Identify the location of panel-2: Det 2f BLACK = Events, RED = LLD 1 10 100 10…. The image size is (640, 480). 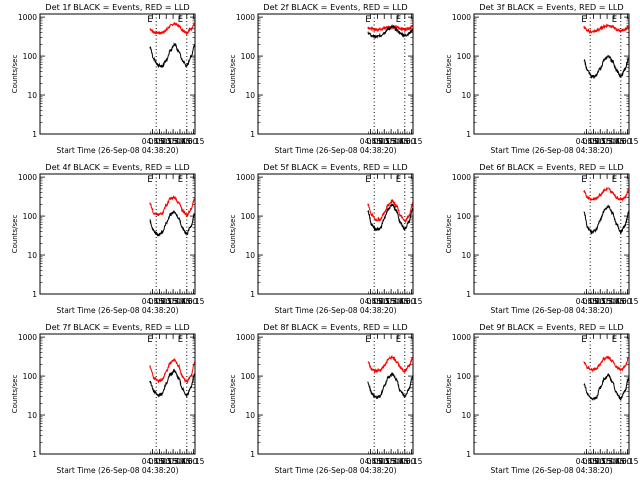
(326, 78).